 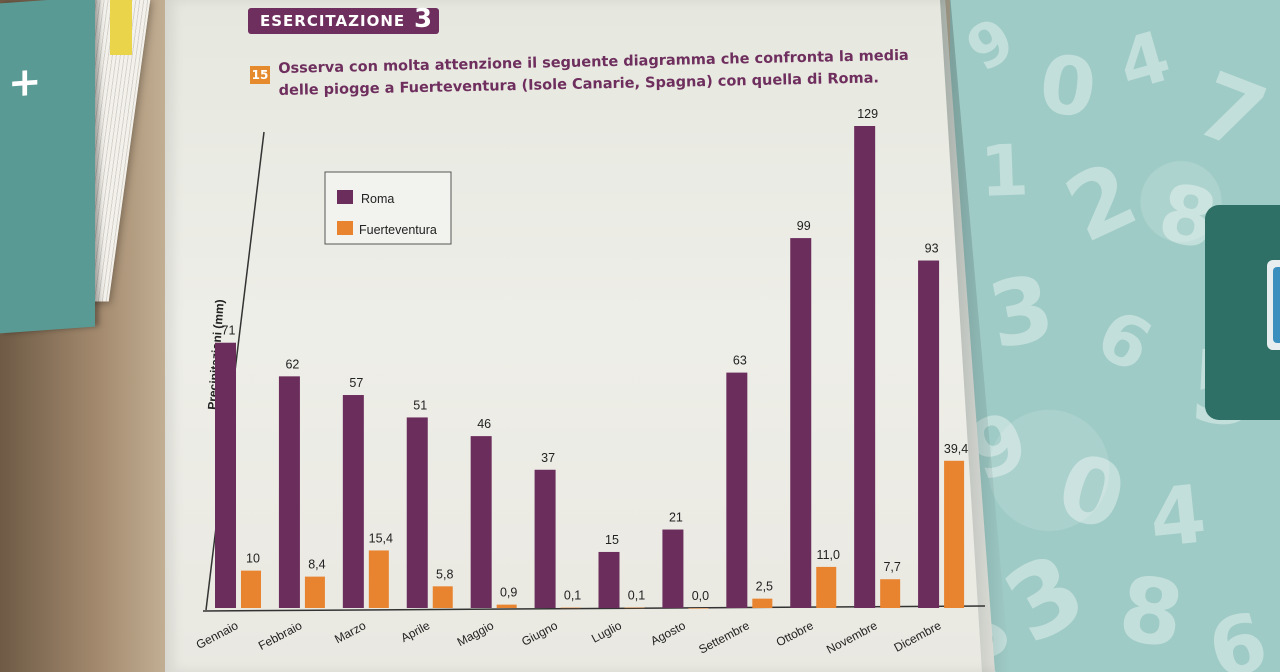 What do you see at coordinates (484, 424) in the screenshot?
I see `value-label-roma: 46` at bounding box center [484, 424].